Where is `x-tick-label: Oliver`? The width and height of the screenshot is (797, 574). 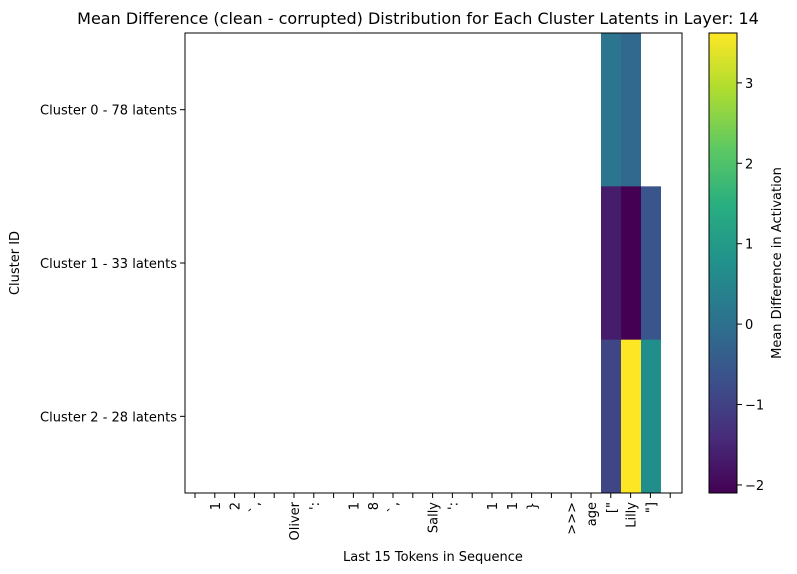
x-tick-label: Oliver is located at coordinates (295, 520).